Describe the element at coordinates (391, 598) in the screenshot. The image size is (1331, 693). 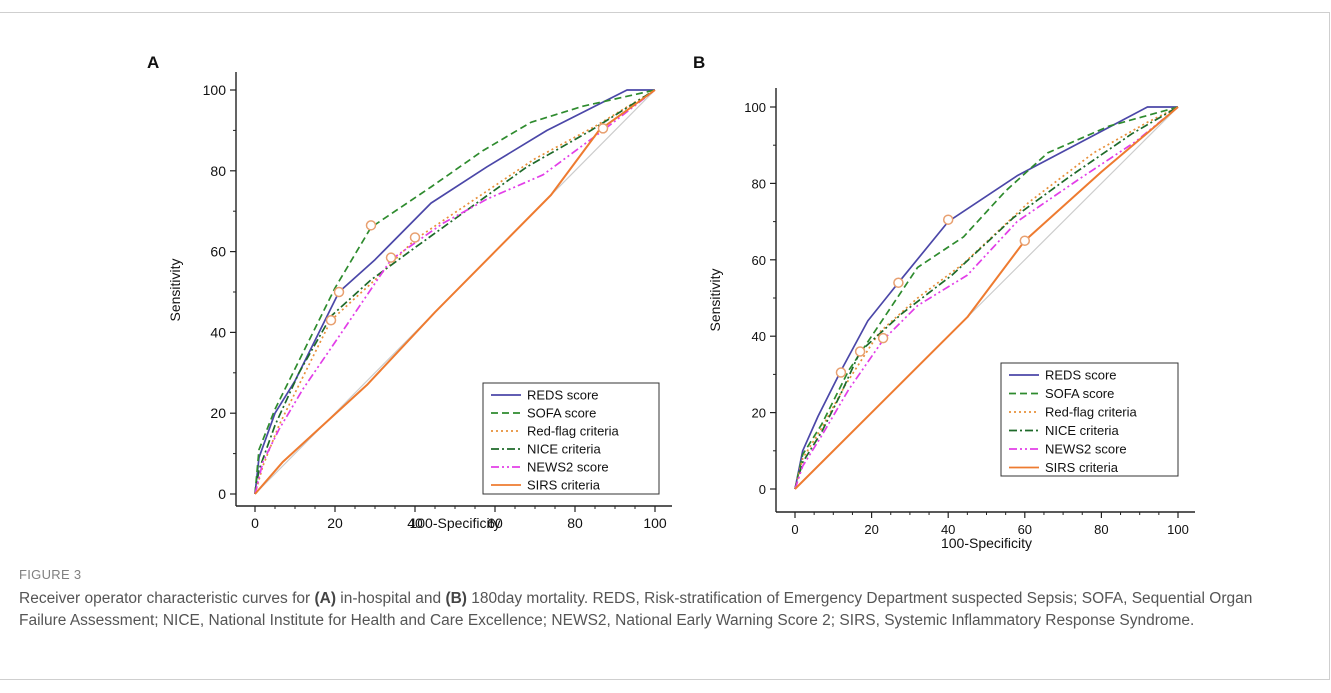
I see `caption-mid: in-hospital and` at that location.